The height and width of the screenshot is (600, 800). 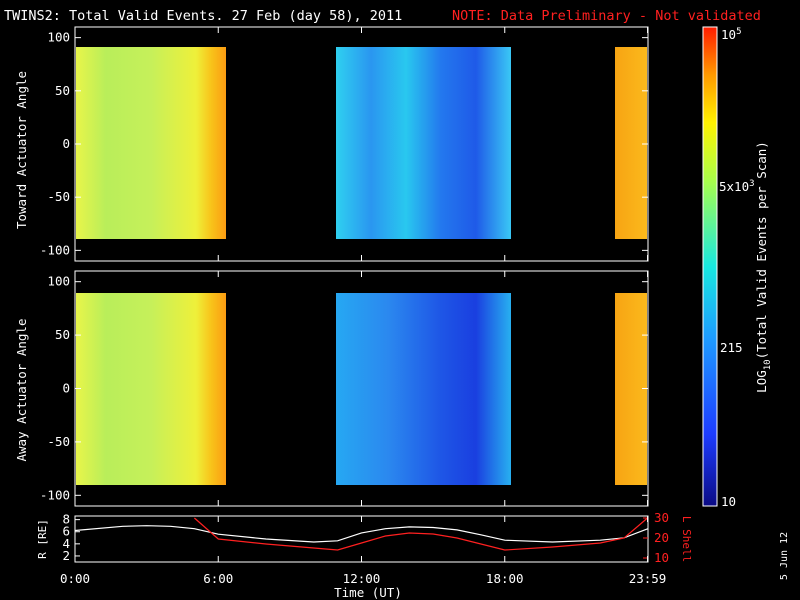 What do you see at coordinates (710, 266) in the screenshot?
I see `colorbar-gradient` at bounding box center [710, 266].